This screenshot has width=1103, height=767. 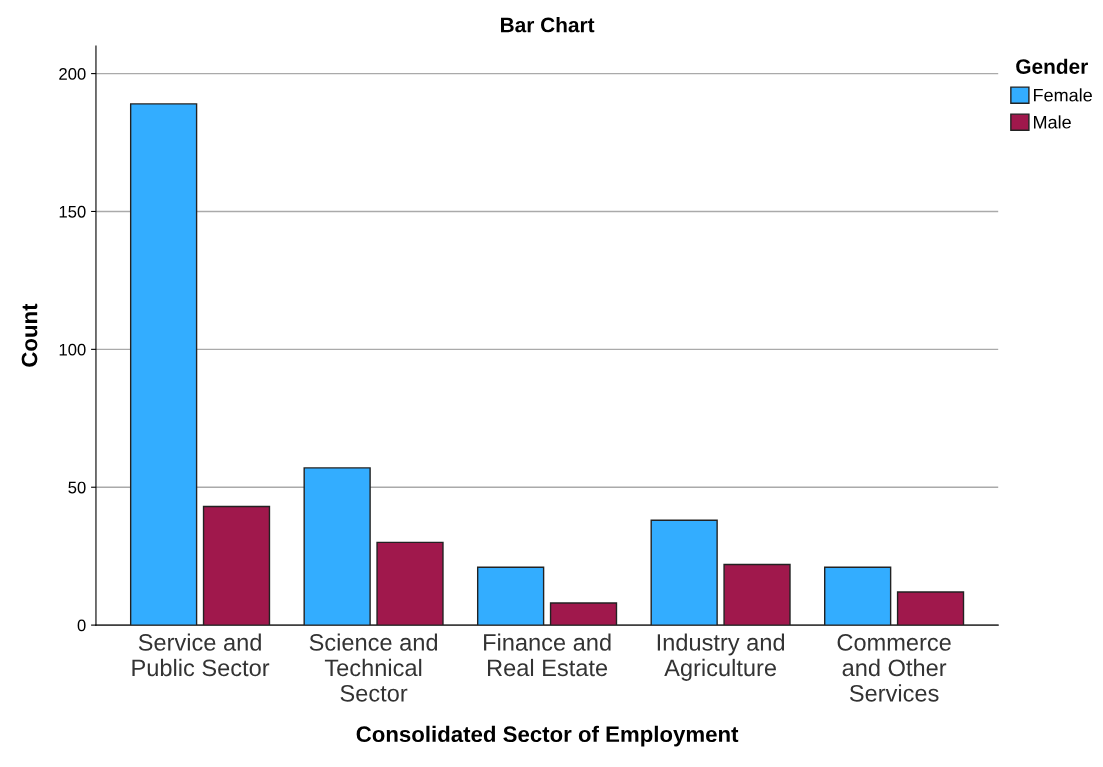 What do you see at coordinates (201, 655) in the screenshot?
I see `x-tick-label: Service and Public Sector` at bounding box center [201, 655].